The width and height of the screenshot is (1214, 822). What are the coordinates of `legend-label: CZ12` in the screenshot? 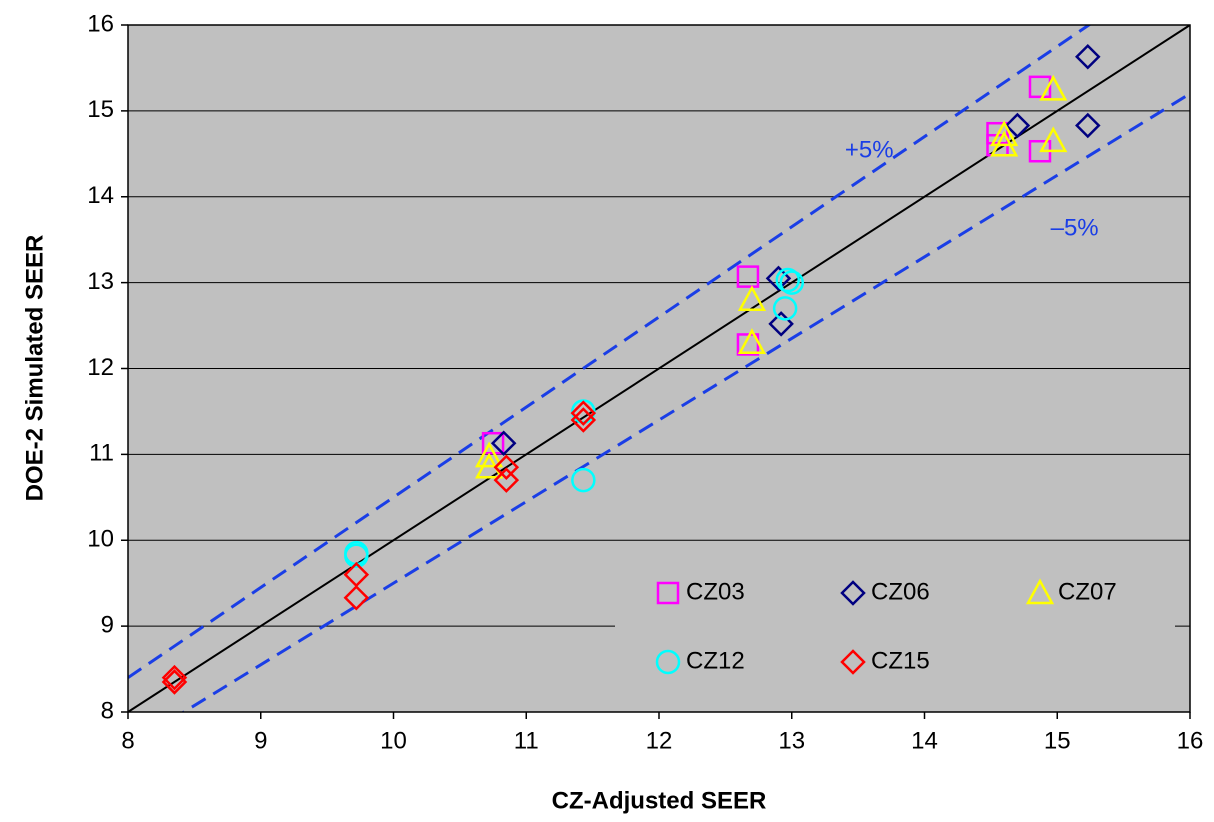 It's located at (715, 660).